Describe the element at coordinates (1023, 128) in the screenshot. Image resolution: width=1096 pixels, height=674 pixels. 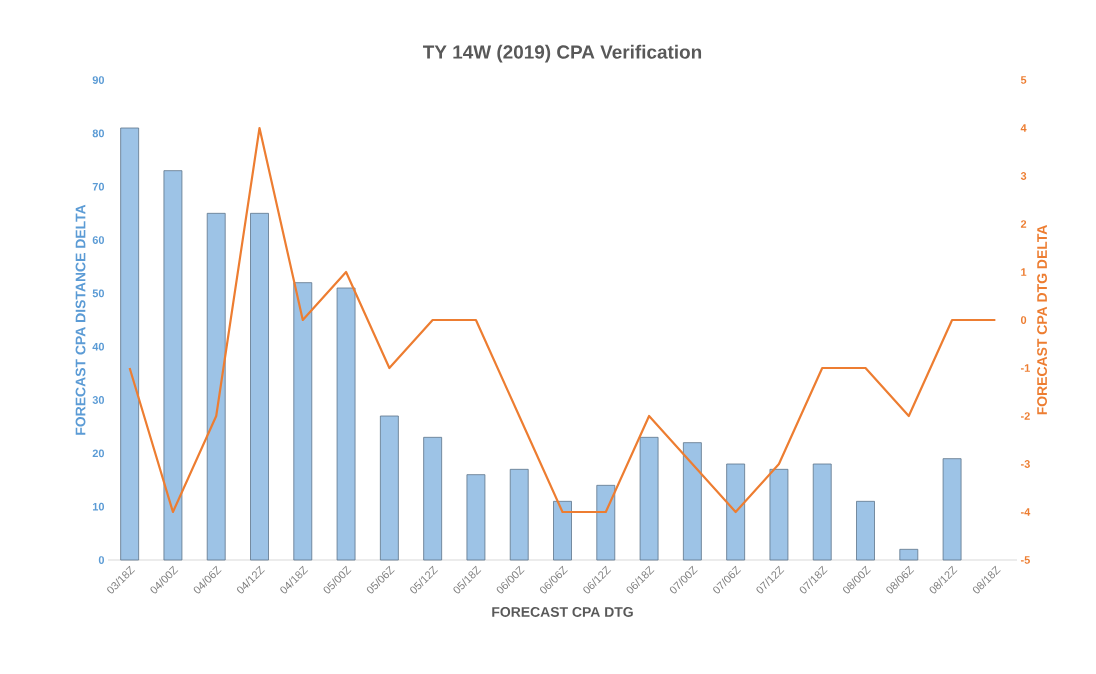
I see `y2-tick-label: 4` at that location.